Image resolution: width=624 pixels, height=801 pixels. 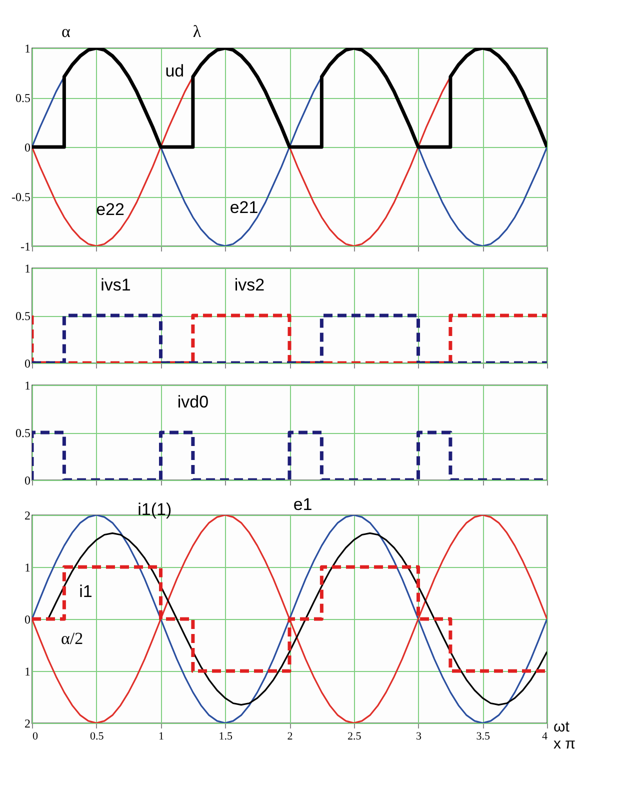 What do you see at coordinates (72, 638) in the screenshot?
I see `annotation: α/2` at bounding box center [72, 638].